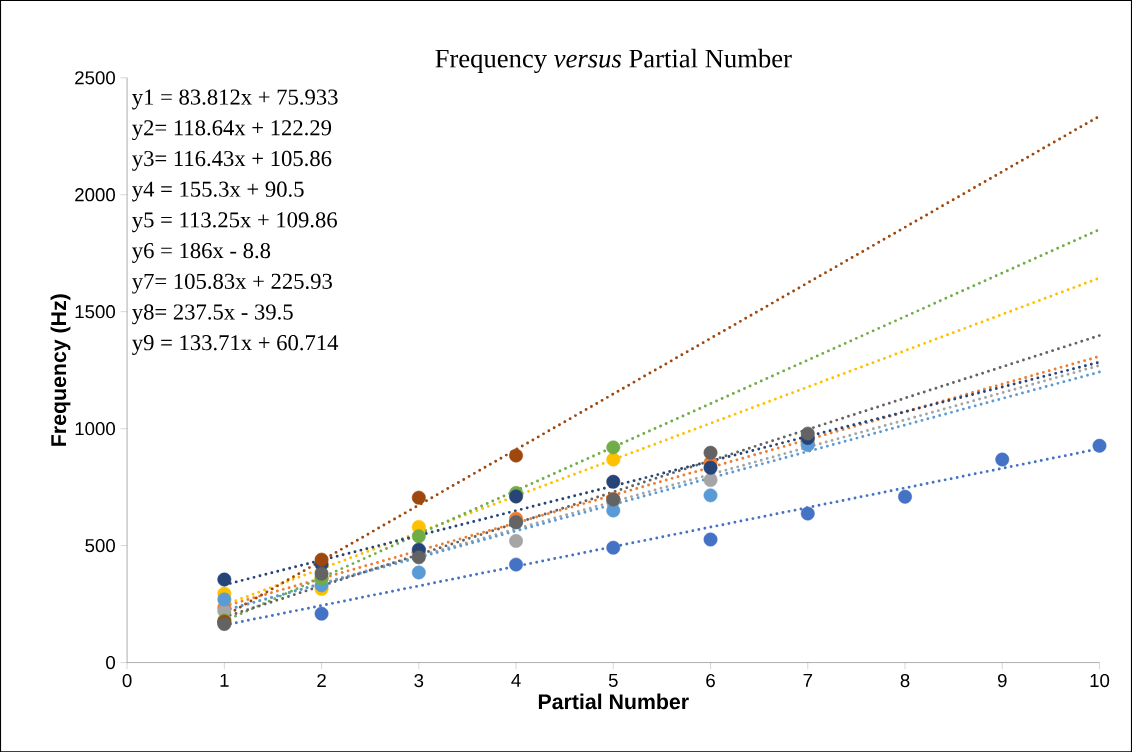  What do you see at coordinates (201, 252) in the screenshot?
I see `annotation: y6 = 186x - 8.8` at bounding box center [201, 252].